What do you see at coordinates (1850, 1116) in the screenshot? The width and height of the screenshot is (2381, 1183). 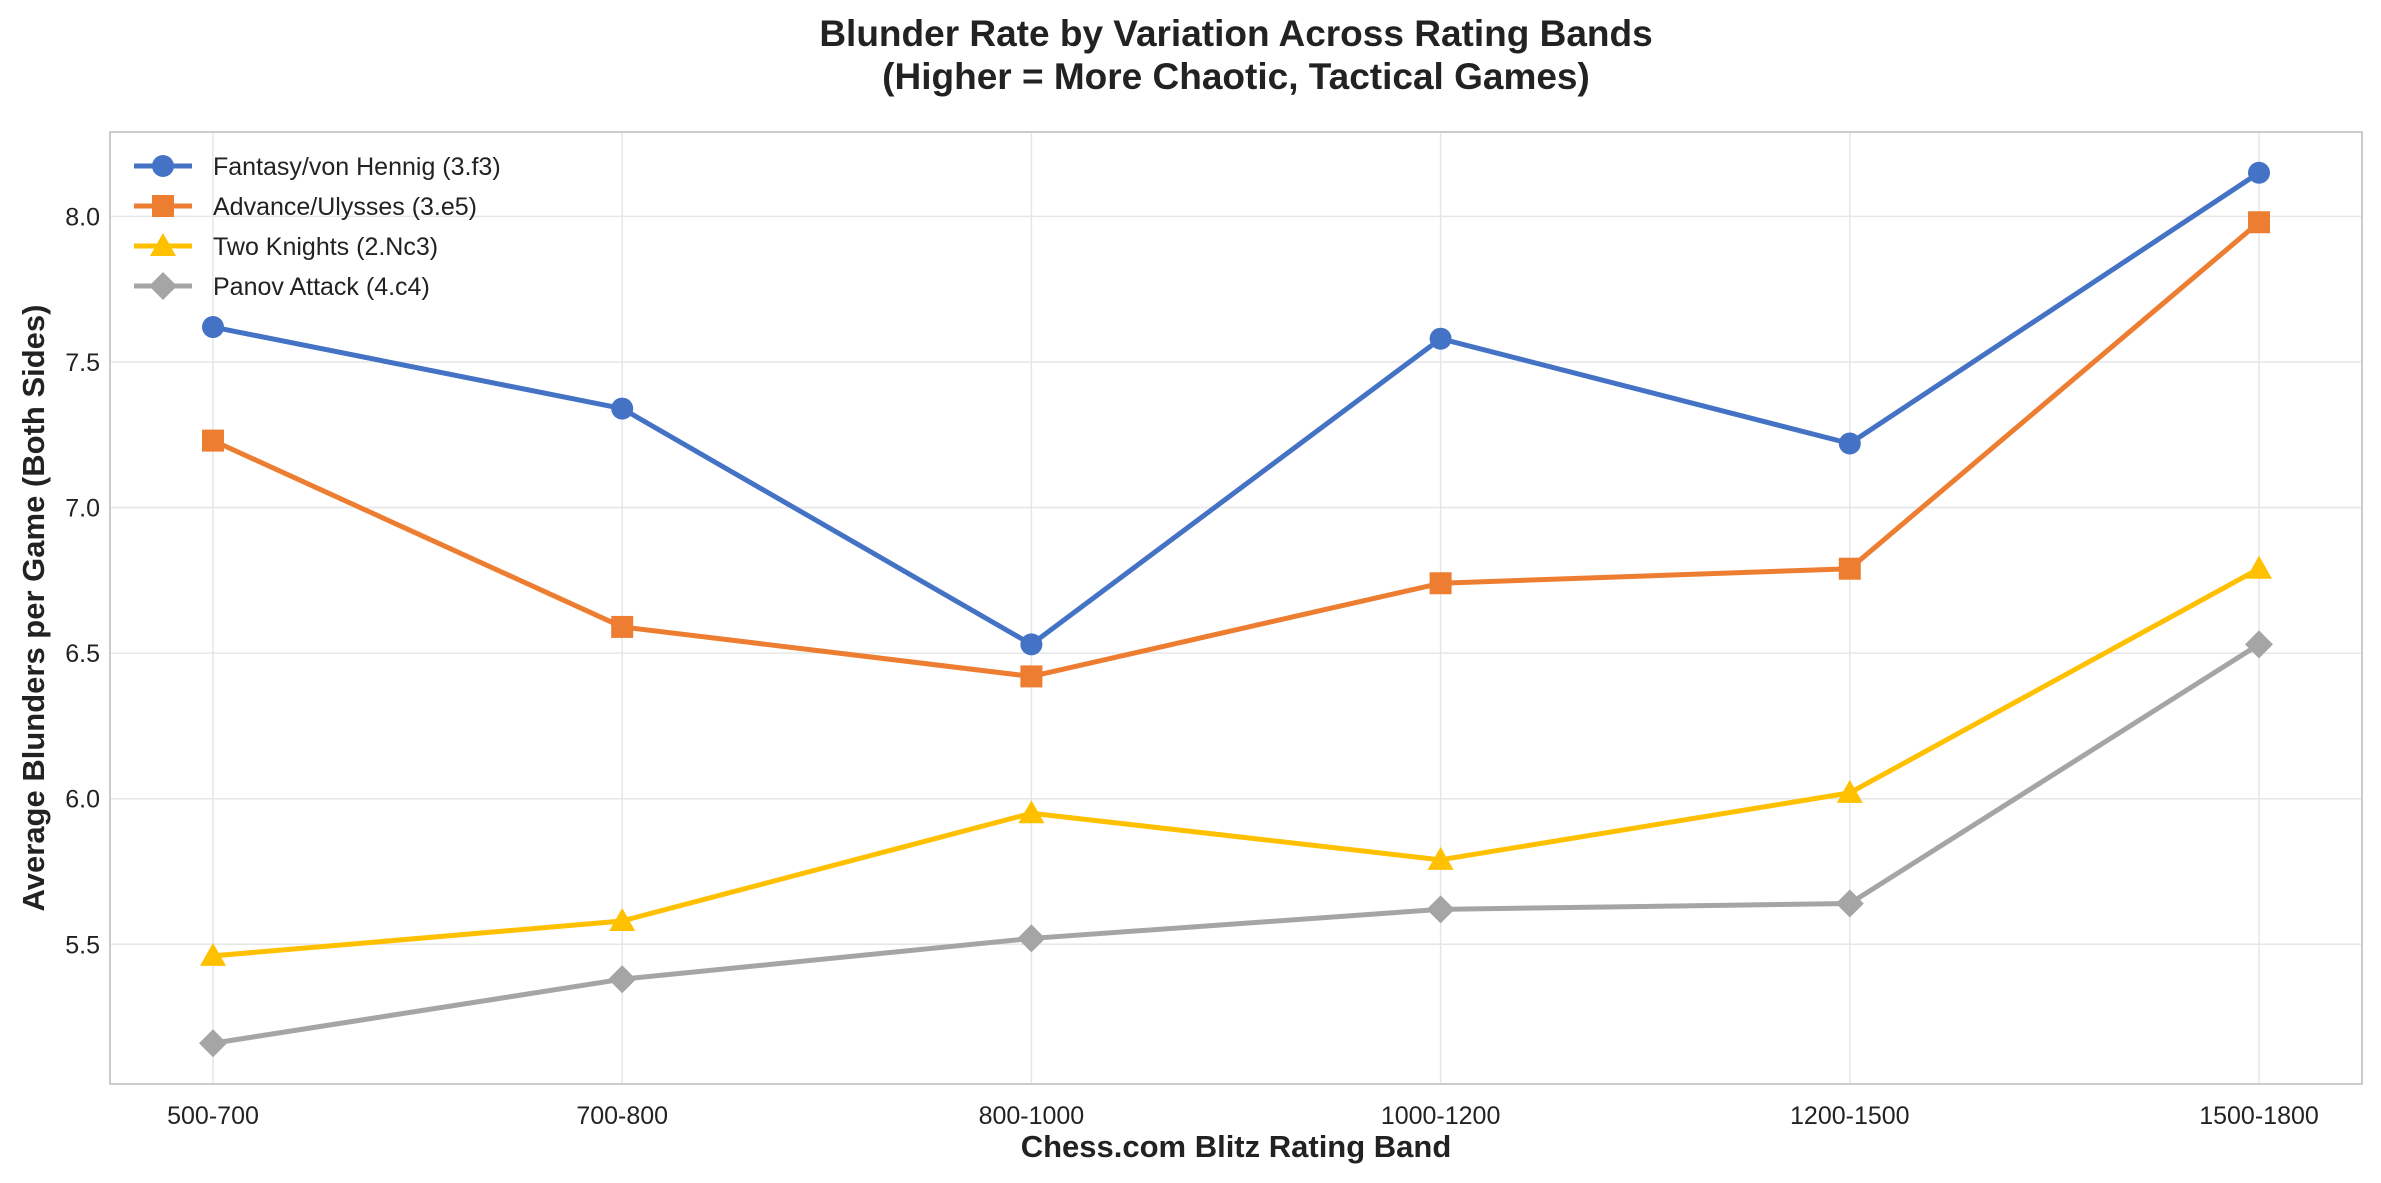 I see `x-tick-label: 1200-1500` at bounding box center [1850, 1116].